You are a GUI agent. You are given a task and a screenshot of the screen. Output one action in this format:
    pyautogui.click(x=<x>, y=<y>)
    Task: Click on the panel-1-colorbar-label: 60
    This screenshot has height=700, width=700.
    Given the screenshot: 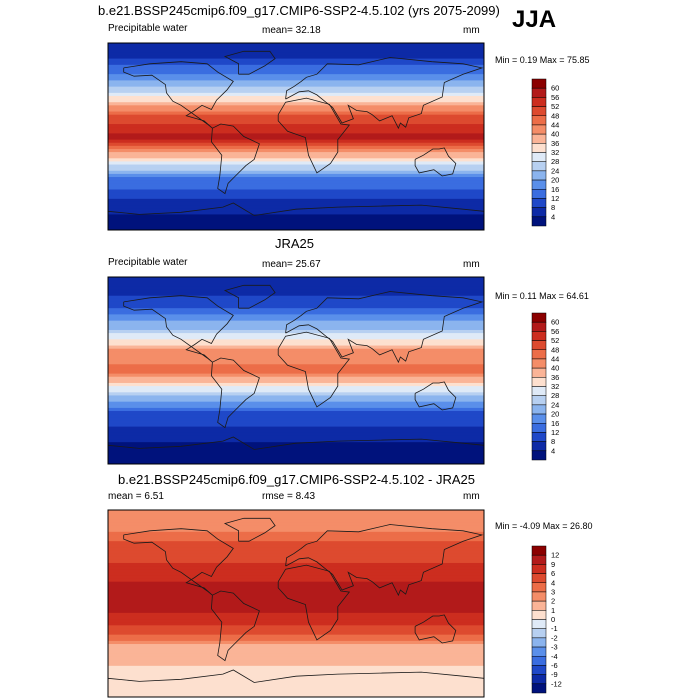 What is the action you would take?
    pyautogui.click(x=555, y=88)
    